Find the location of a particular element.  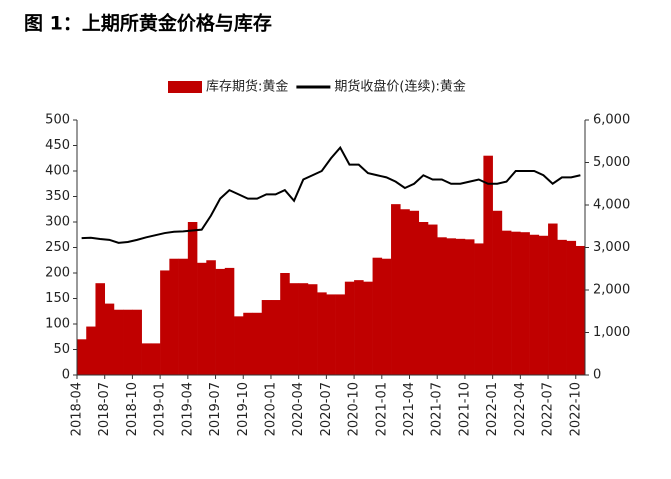

y2-tick-label: 0 is located at coordinates (597, 375).